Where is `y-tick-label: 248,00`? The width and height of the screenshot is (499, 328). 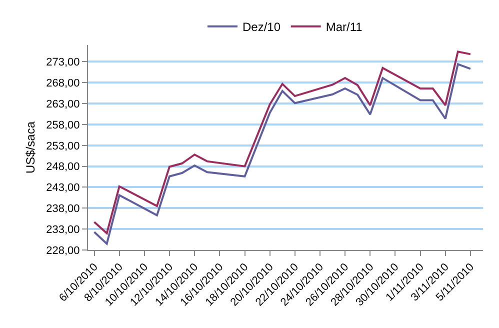
y-tick-label: 248,00 is located at coordinates (63, 167).